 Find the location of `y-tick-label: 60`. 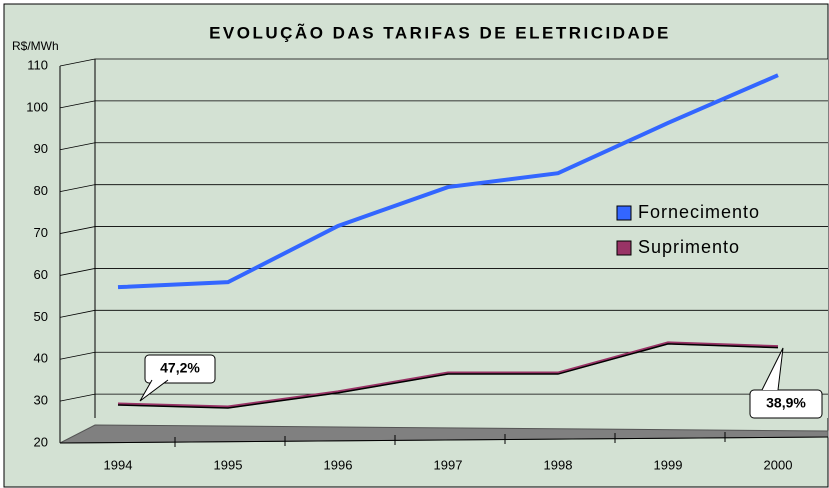

y-tick-label: 60 is located at coordinates (41, 274).